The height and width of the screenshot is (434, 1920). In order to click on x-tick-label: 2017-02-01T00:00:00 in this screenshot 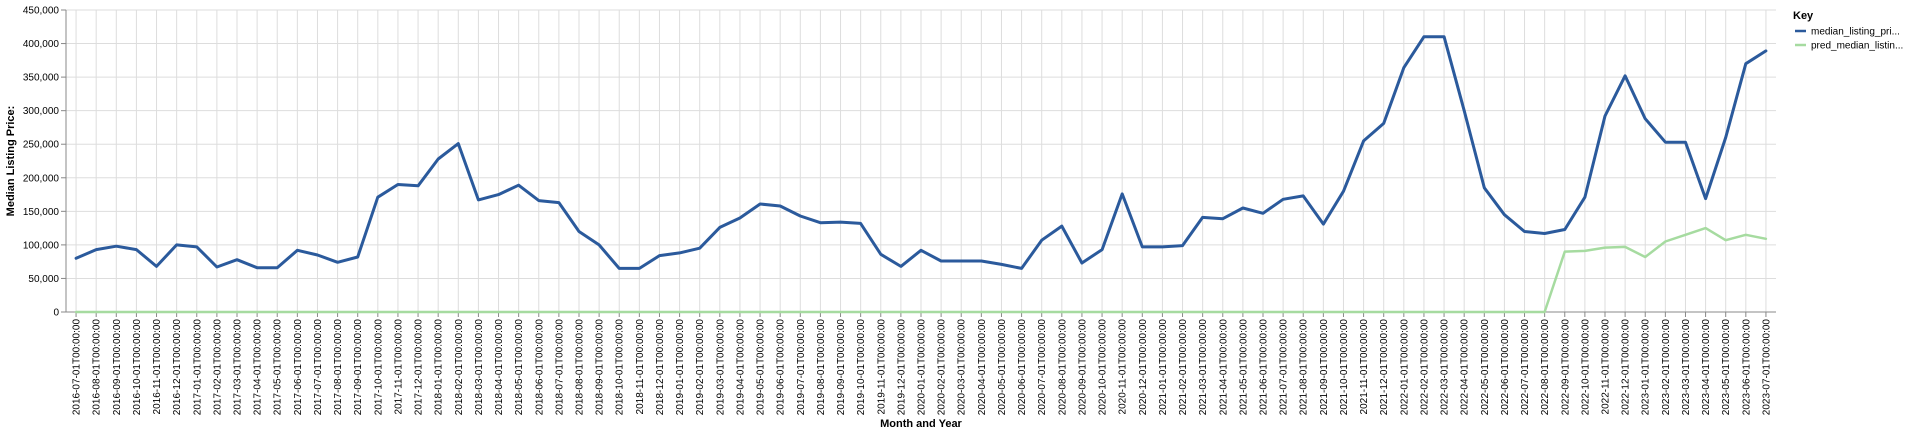, I will do `click(217, 367)`.